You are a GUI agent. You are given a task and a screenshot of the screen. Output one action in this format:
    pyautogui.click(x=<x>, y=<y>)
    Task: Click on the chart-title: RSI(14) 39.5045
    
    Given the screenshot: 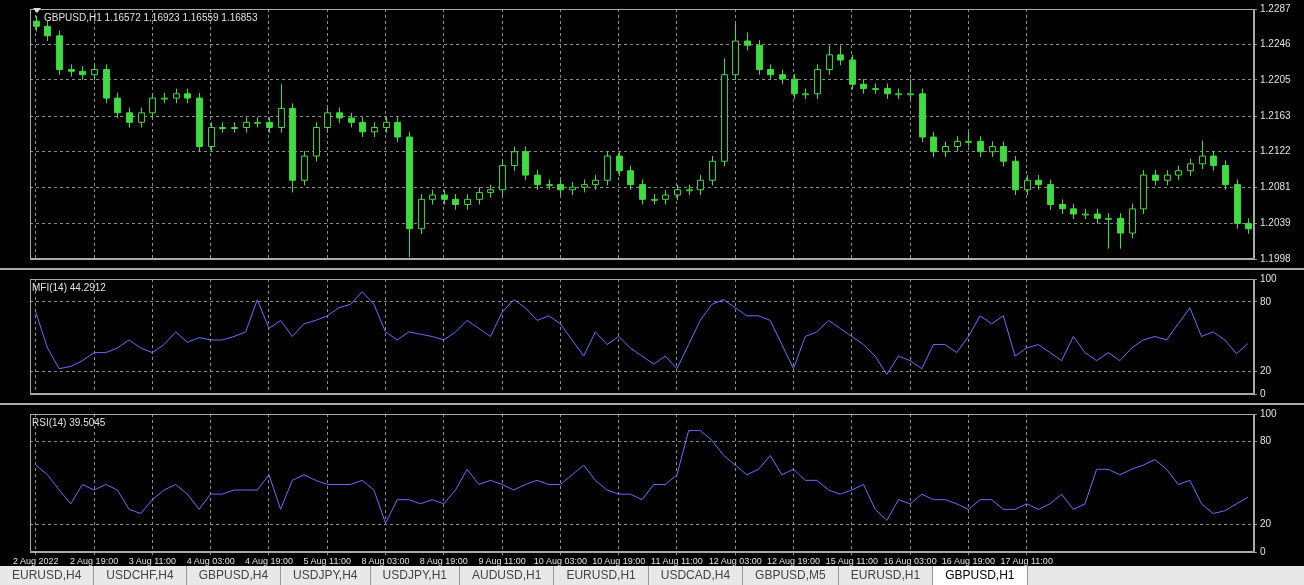 What is the action you would take?
    pyautogui.click(x=69, y=422)
    